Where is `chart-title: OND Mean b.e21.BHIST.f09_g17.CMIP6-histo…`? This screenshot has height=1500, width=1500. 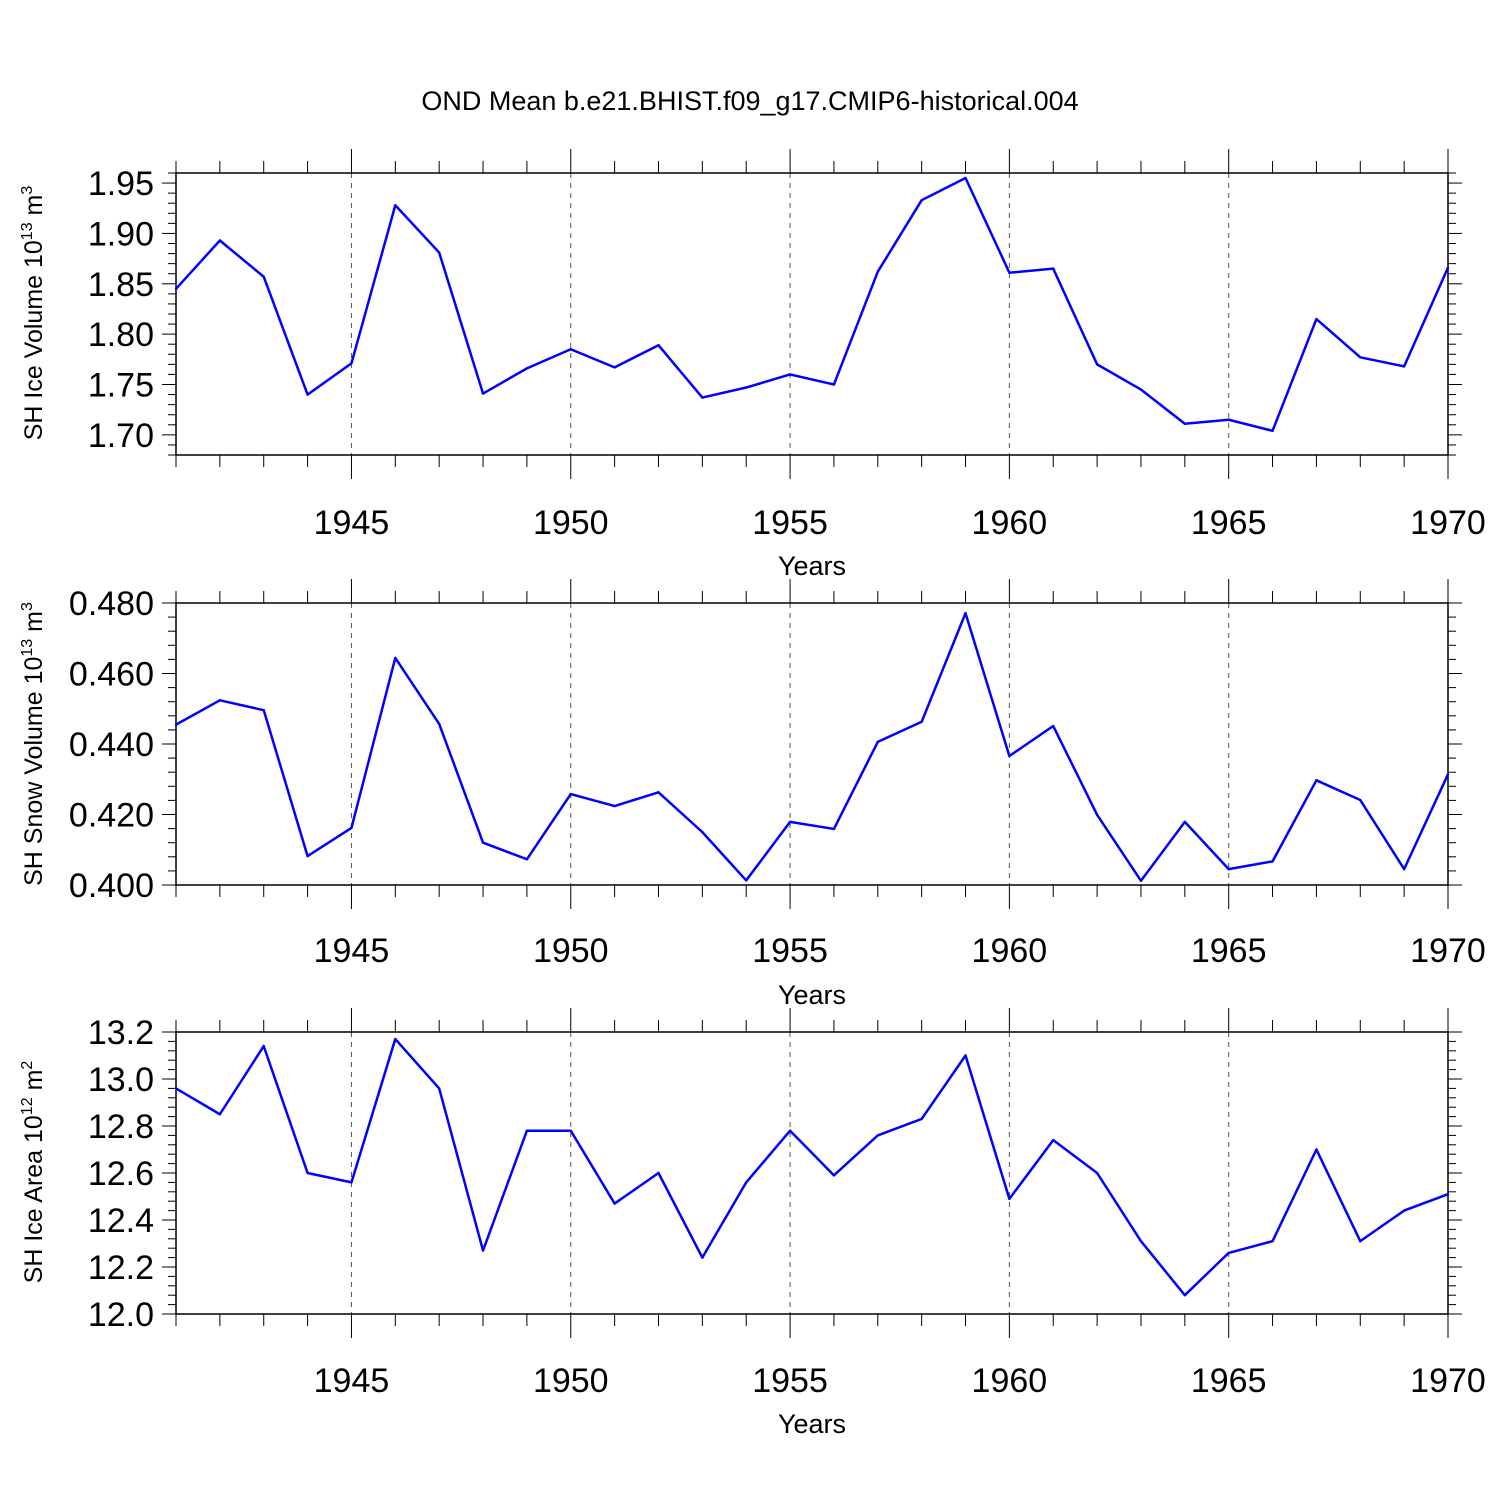 chart-title: OND Mean b.e21.BHIST.f09_g17.CMIP6-histo… is located at coordinates (749, 101).